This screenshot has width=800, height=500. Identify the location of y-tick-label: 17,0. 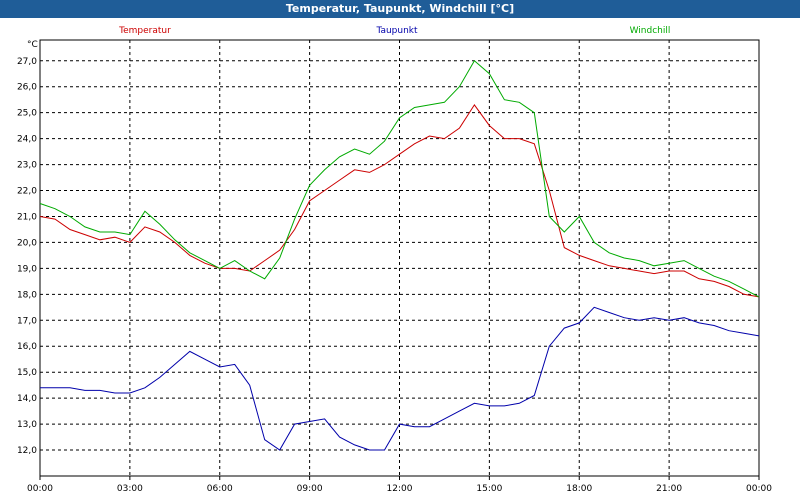
(27, 321).